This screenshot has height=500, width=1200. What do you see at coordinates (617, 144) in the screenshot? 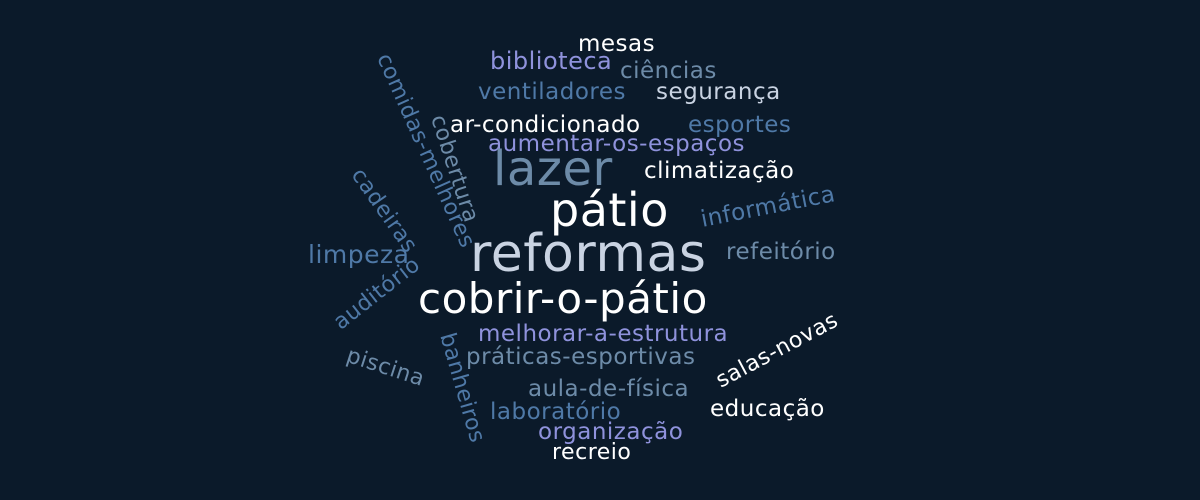
I see `word-aumentar-os-espacos: aumentar-os-espaços` at bounding box center [617, 144].